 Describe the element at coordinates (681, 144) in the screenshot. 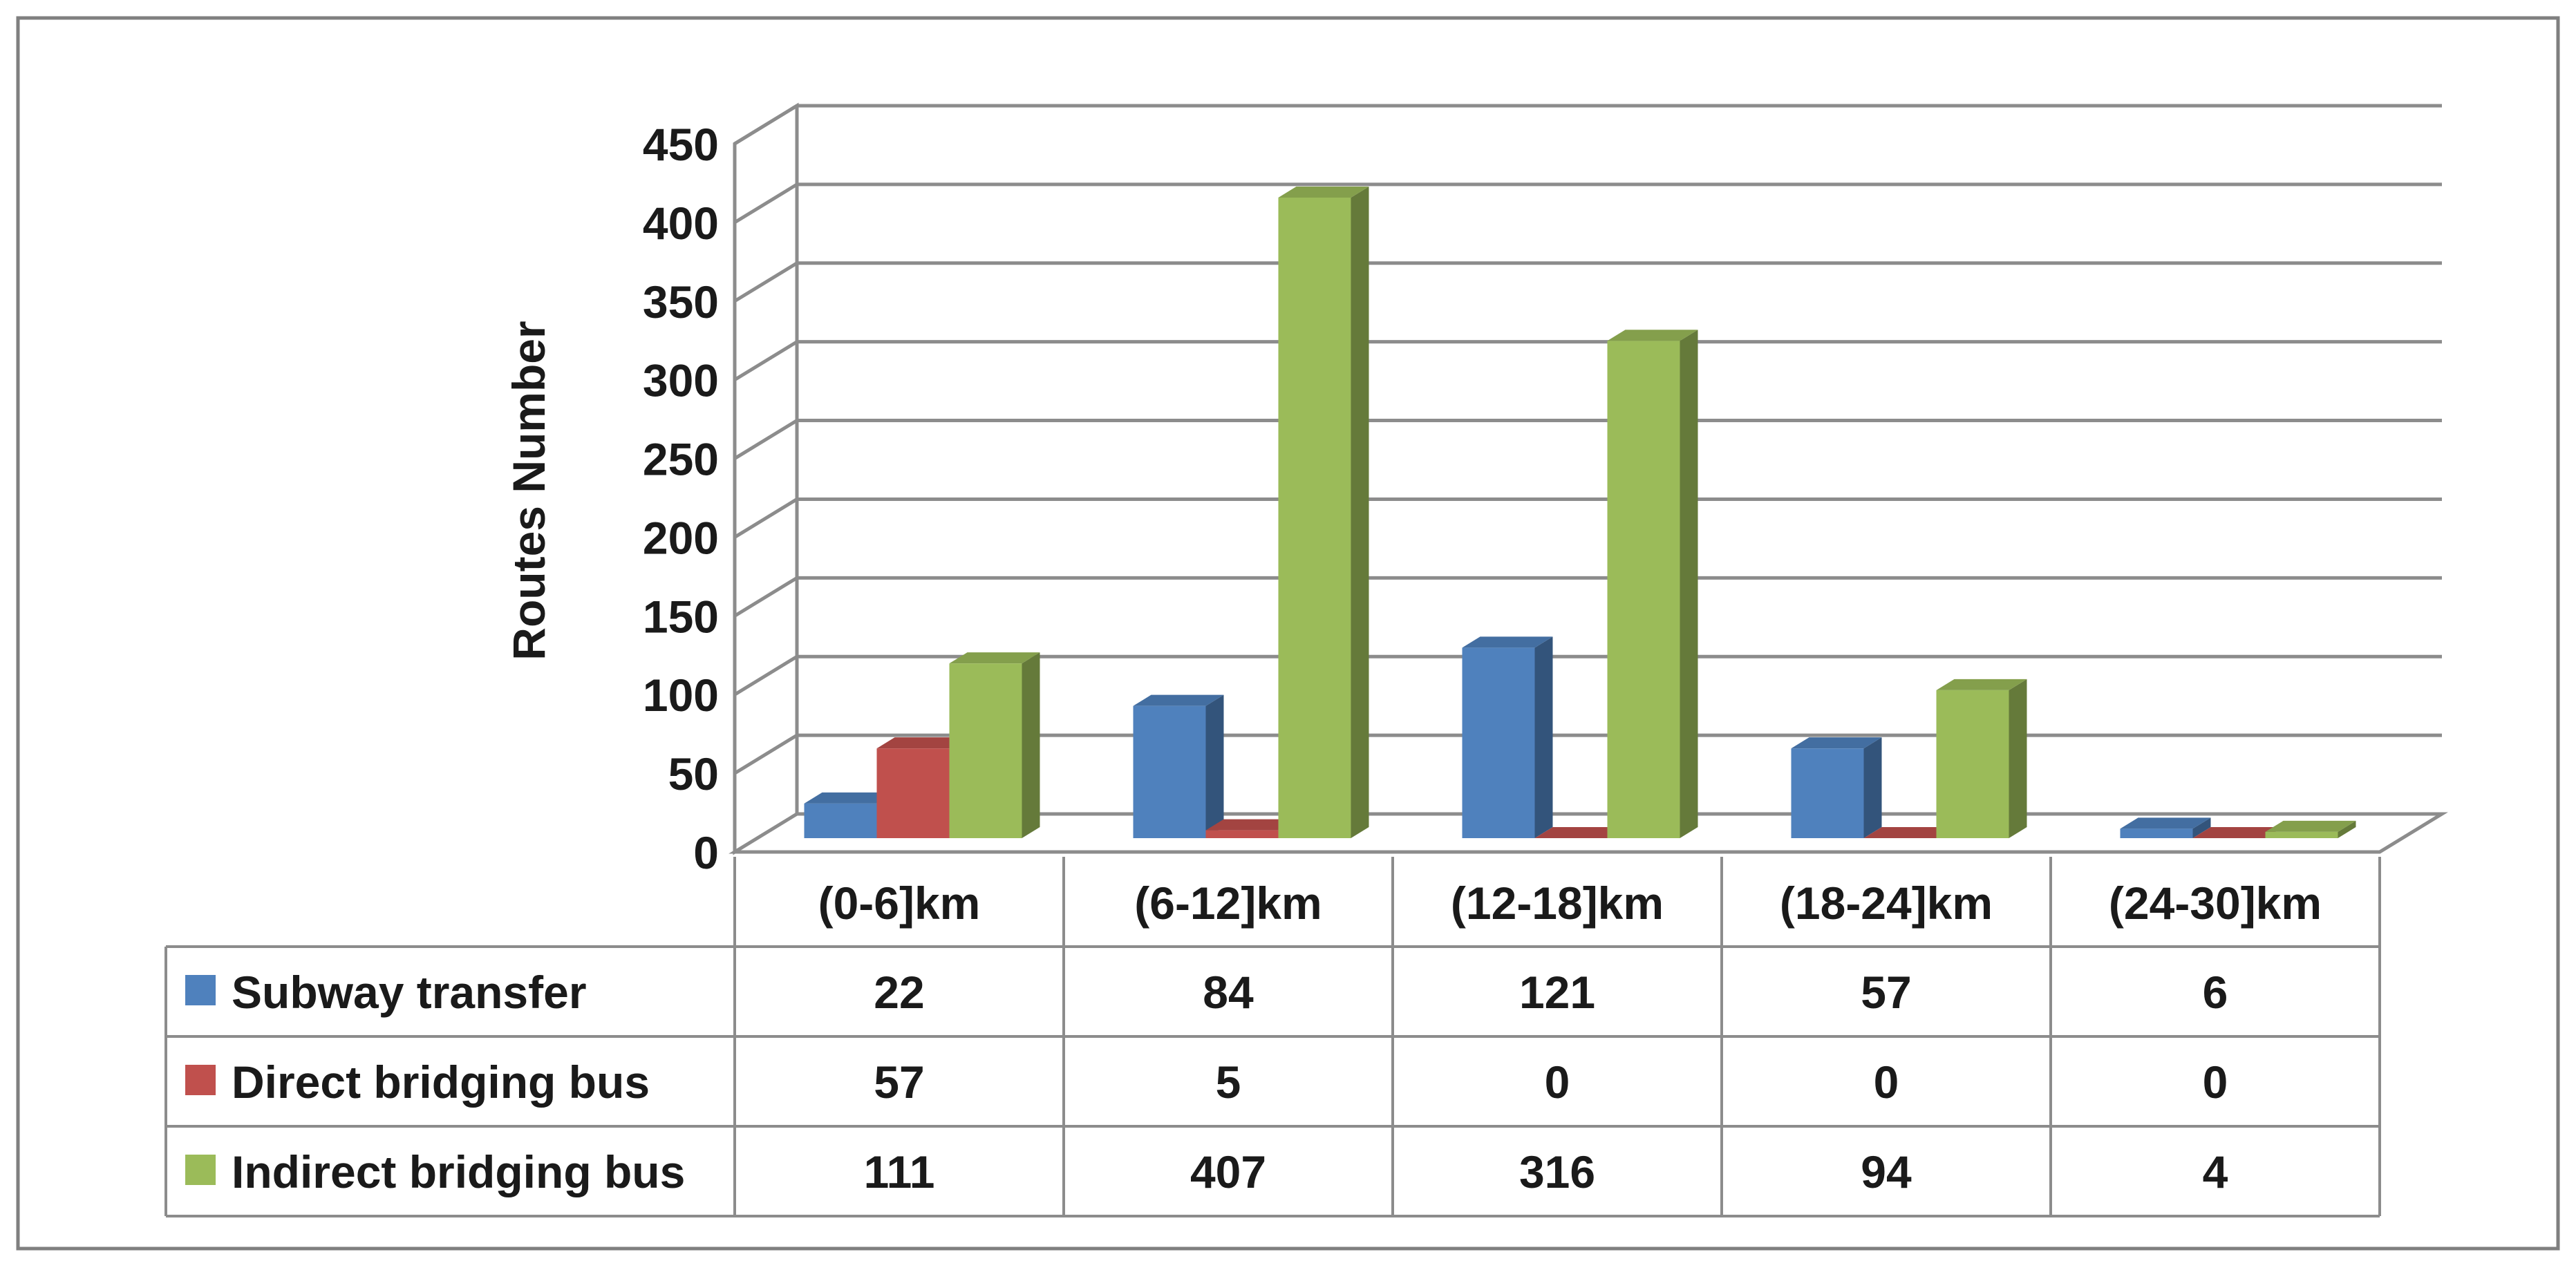

I see `y-tick-label: 450` at that location.